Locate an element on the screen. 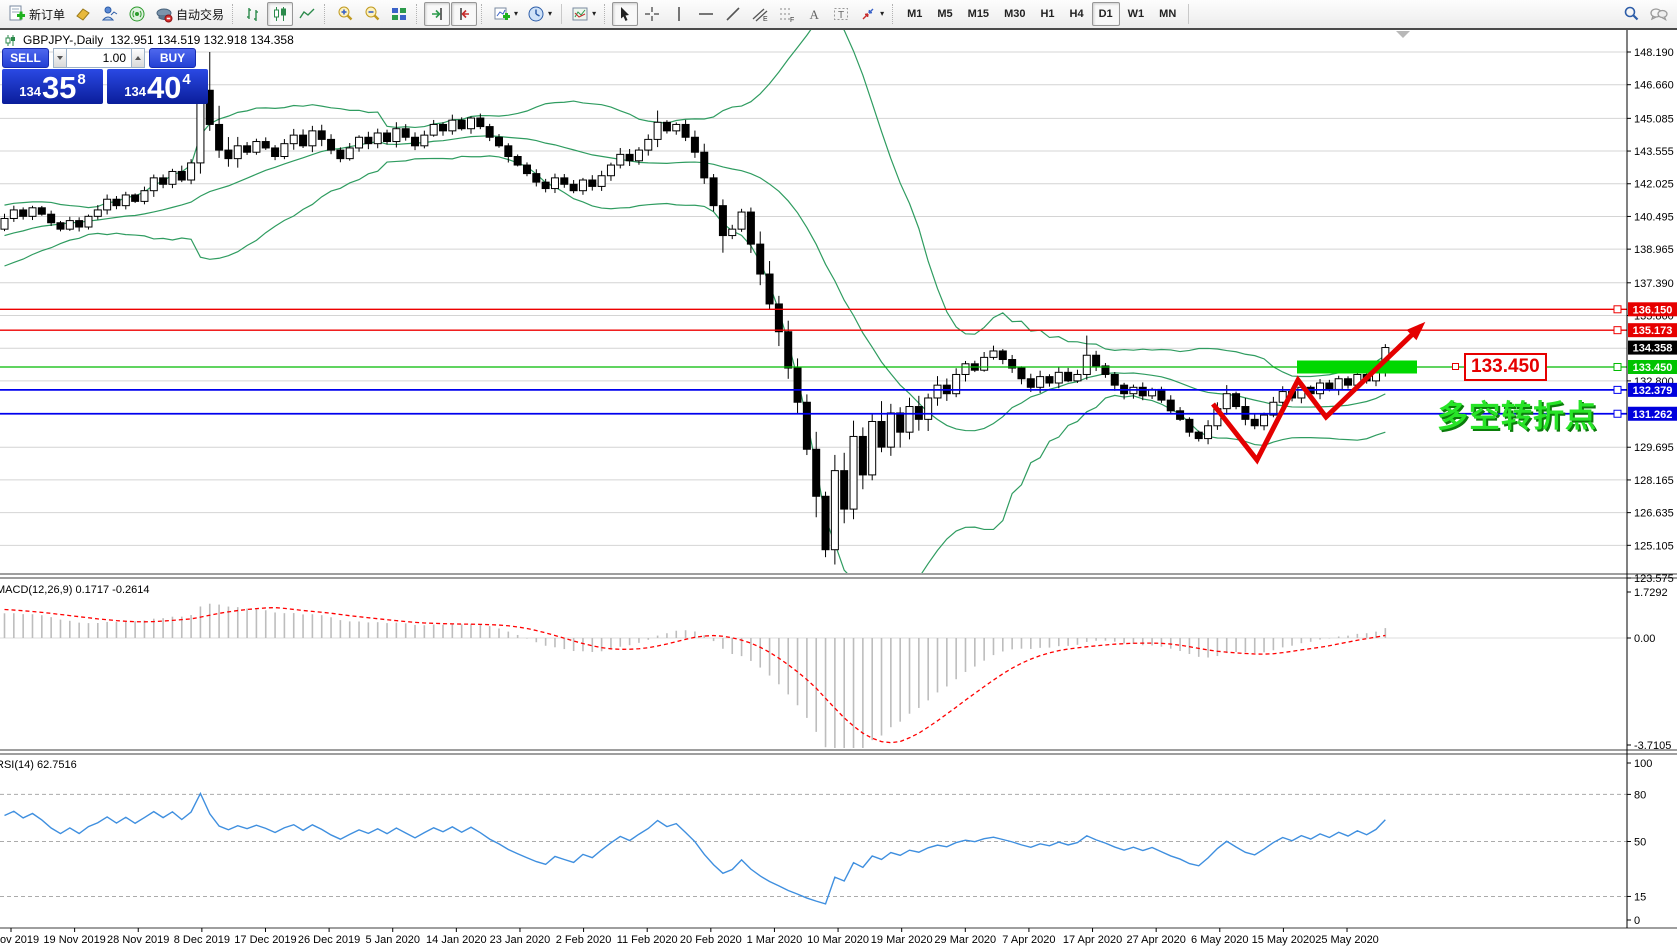 This screenshot has height=949, width=1677. svg-text: 131.262 is located at coordinates (1653, 415).